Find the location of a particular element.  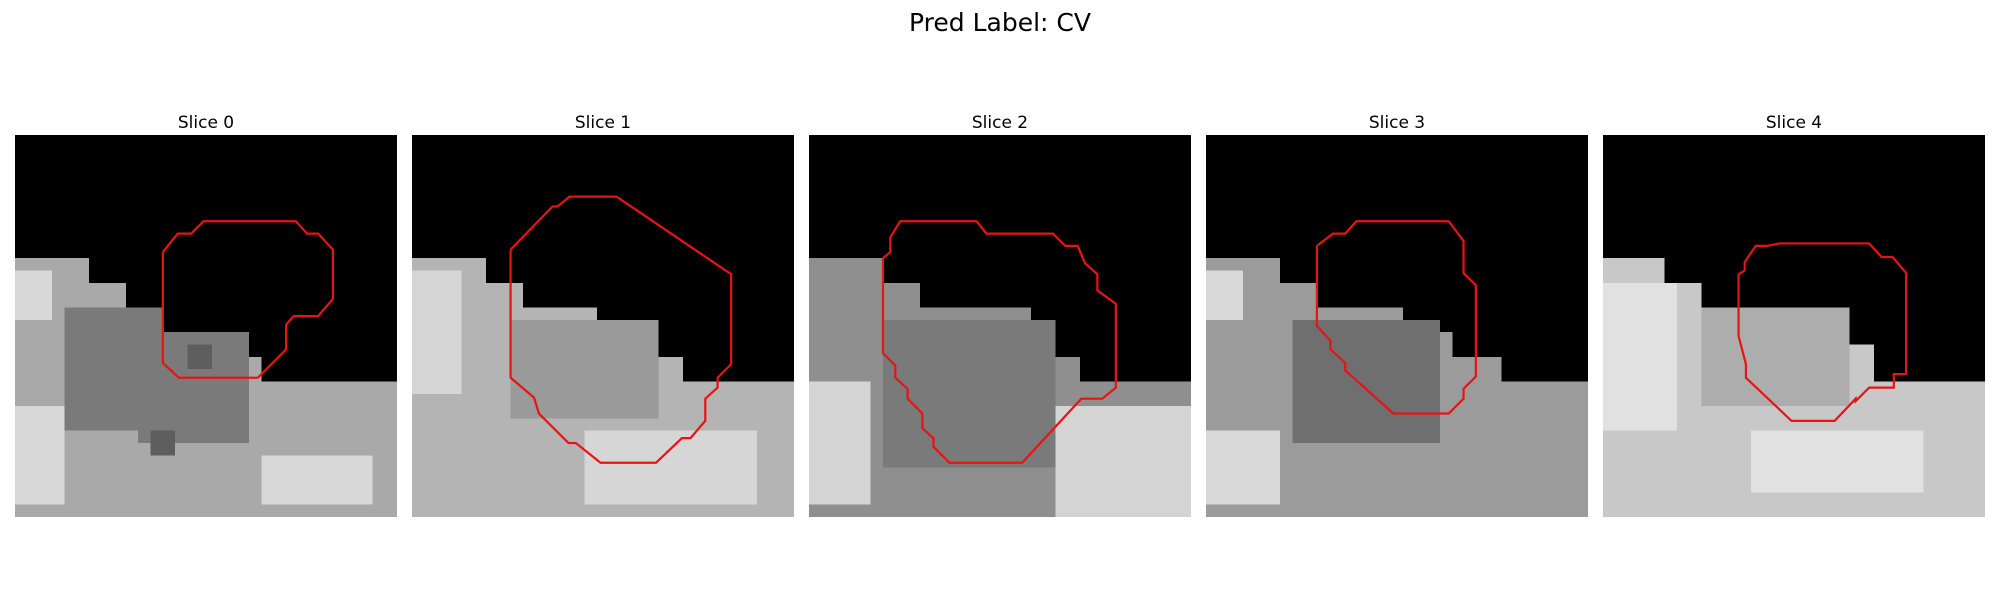

slice-title-1: Slice 1 is located at coordinates (603, 123).